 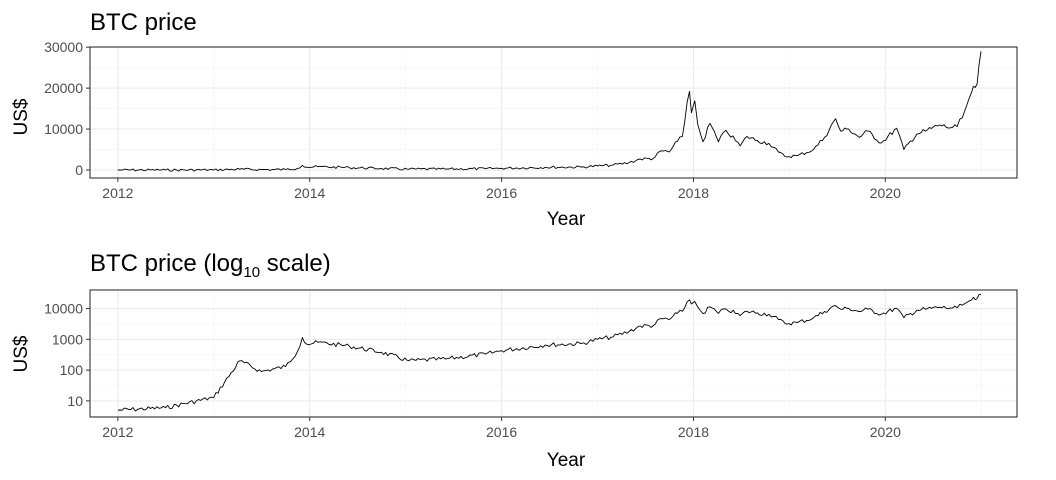 I want to click on y-tick-label: 20000, so click(x=63, y=88).